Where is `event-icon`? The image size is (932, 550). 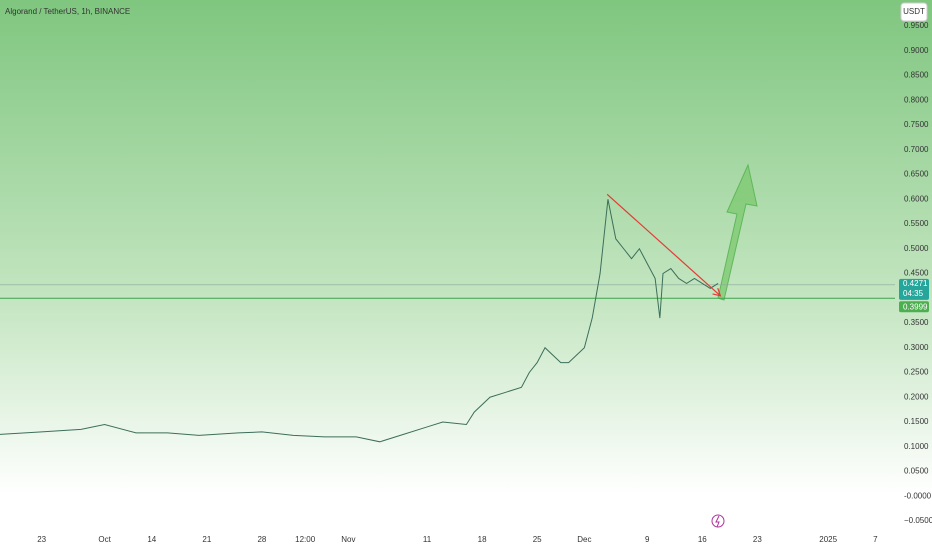 event-icon is located at coordinates (718, 521).